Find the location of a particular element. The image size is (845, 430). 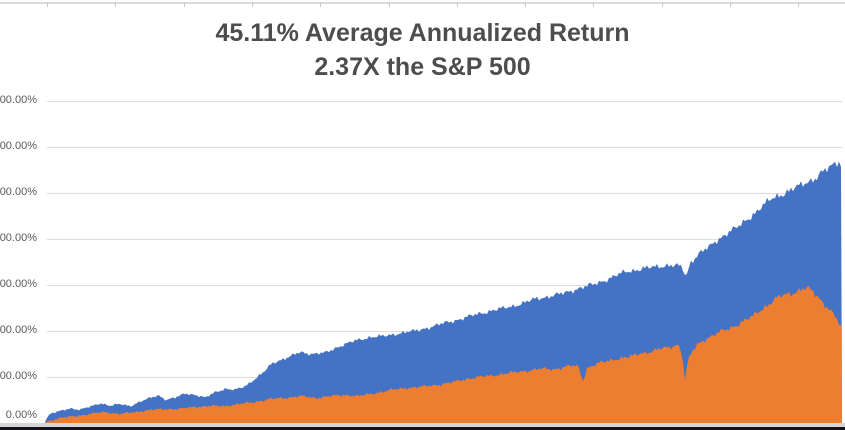

chart-title-line2: 2.37X the S&P 500 is located at coordinates (422, 67).